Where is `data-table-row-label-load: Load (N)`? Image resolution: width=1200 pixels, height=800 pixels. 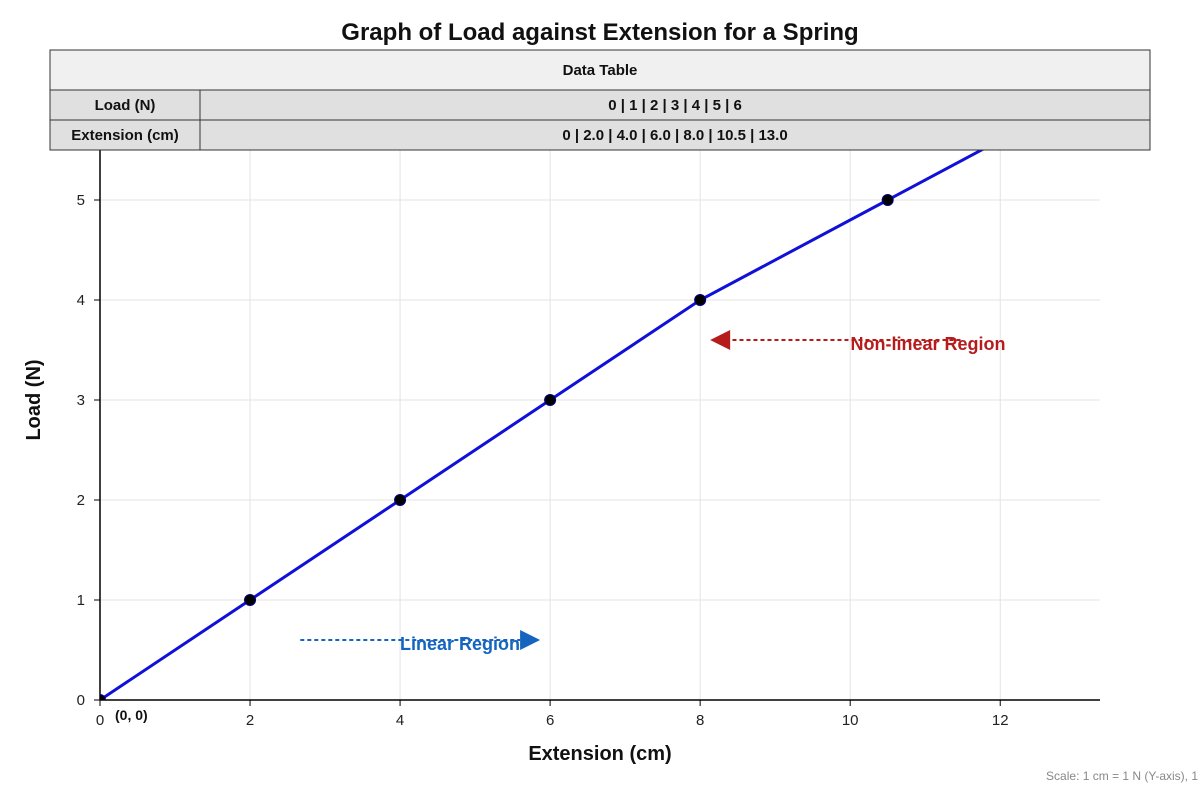 data-table-row-label-load: Load (N) is located at coordinates (125, 105).